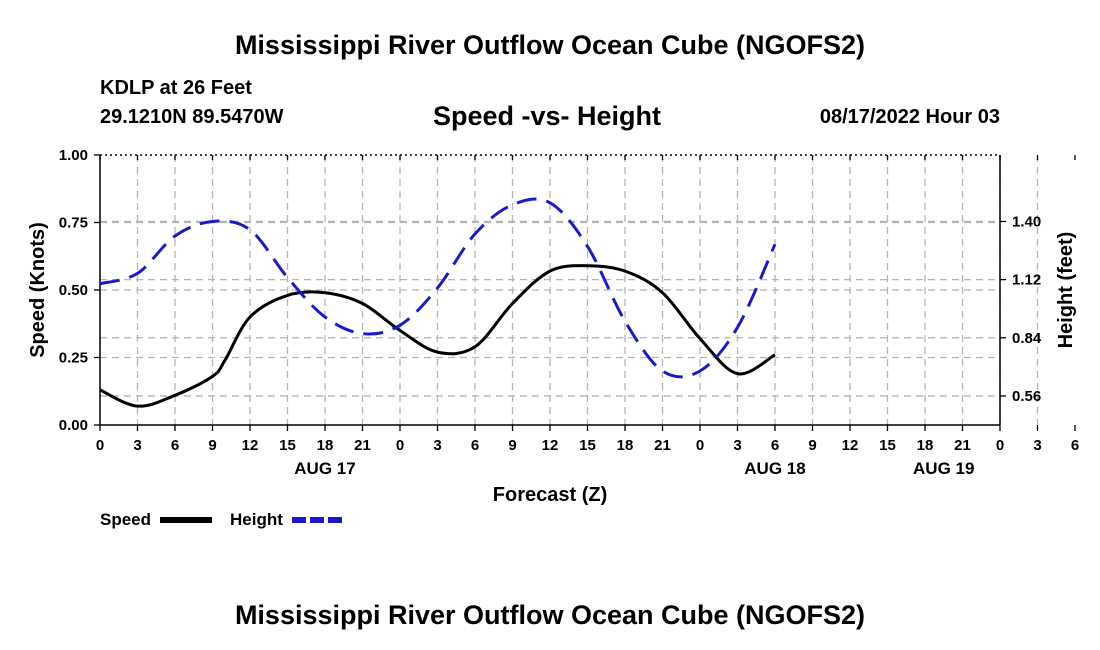  Describe the element at coordinates (73, 358) in the screenshot. I see `y-tick-label: 0.25` at that location.